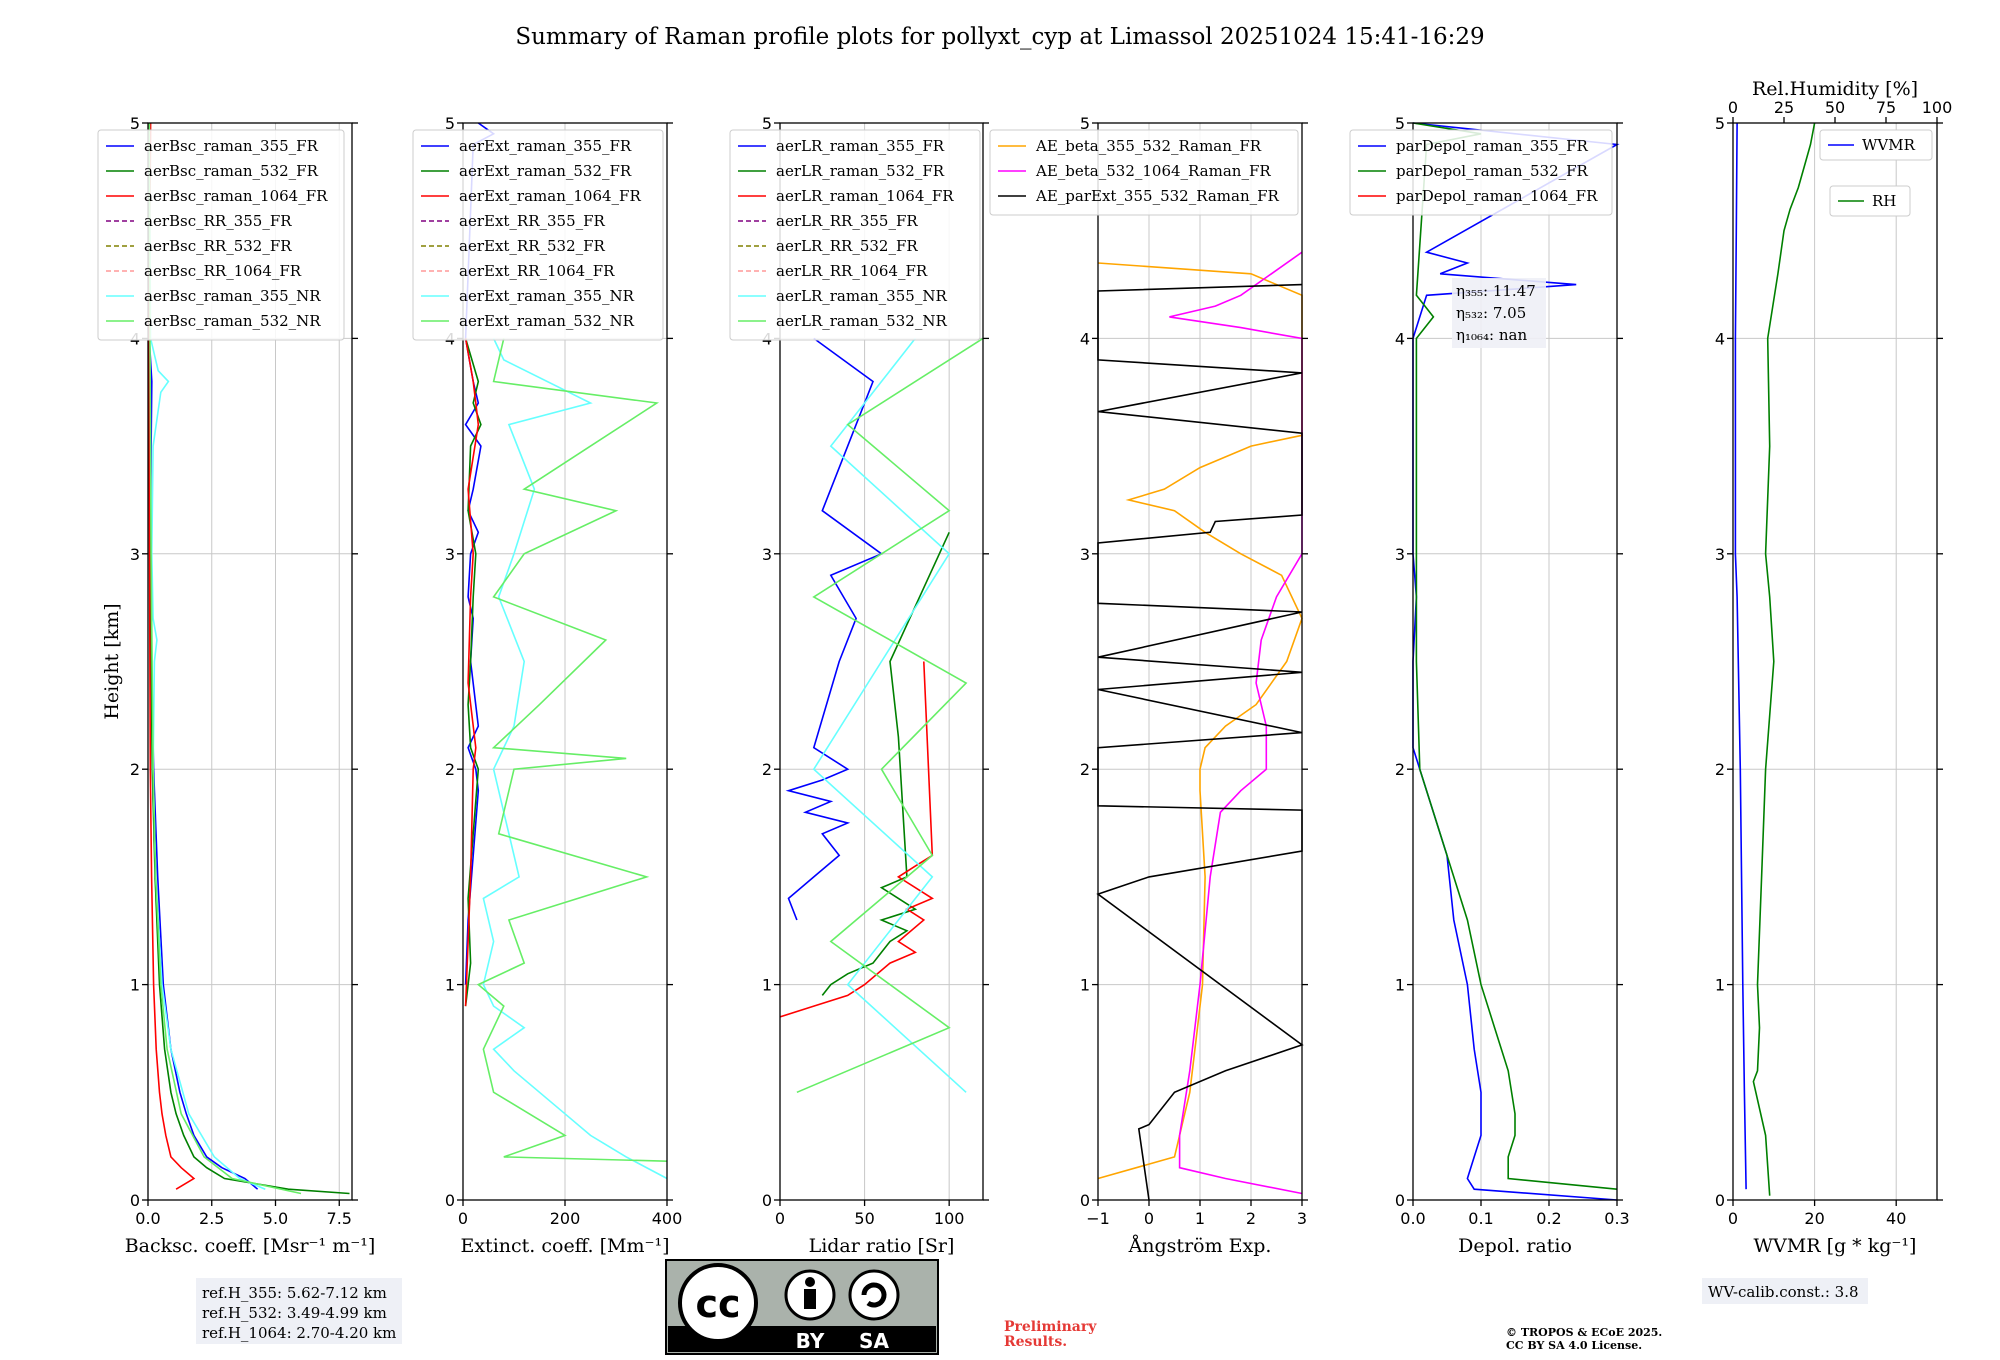  Describe the element at coordinates (1937, 107) in the screenshot. I see `top-xtick-label-4: 100` at that location.